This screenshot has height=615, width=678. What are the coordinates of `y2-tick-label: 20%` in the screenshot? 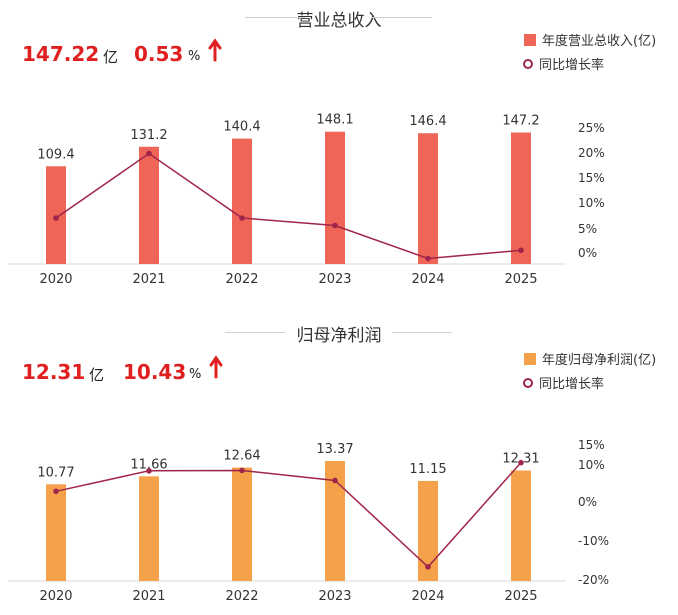 It's located at (591, 153).